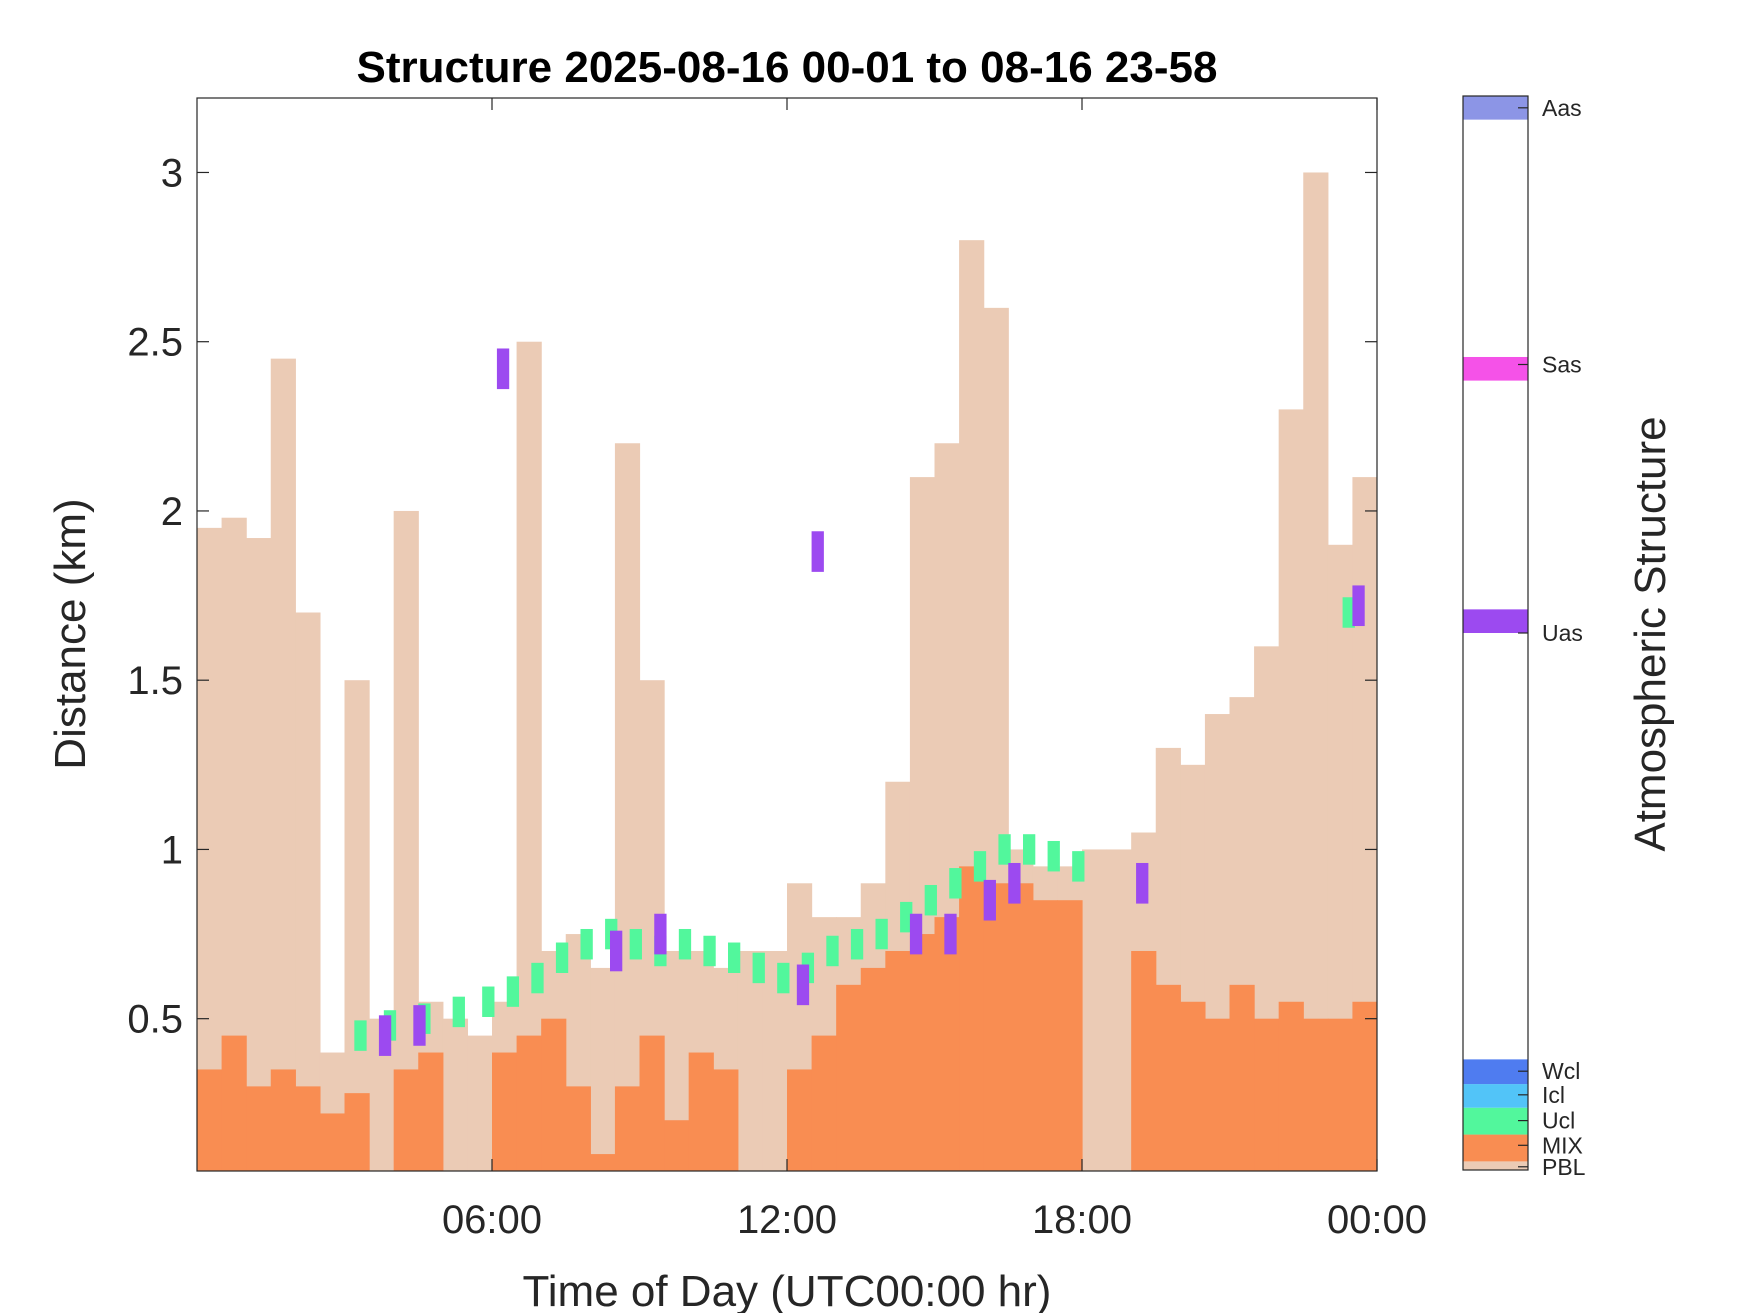 The image size is (1750, 1313). What do you see at coordinates (155, 343) in the screenshot?
I see `y-tick-label: 2.5` at bounding box center [155, 343].